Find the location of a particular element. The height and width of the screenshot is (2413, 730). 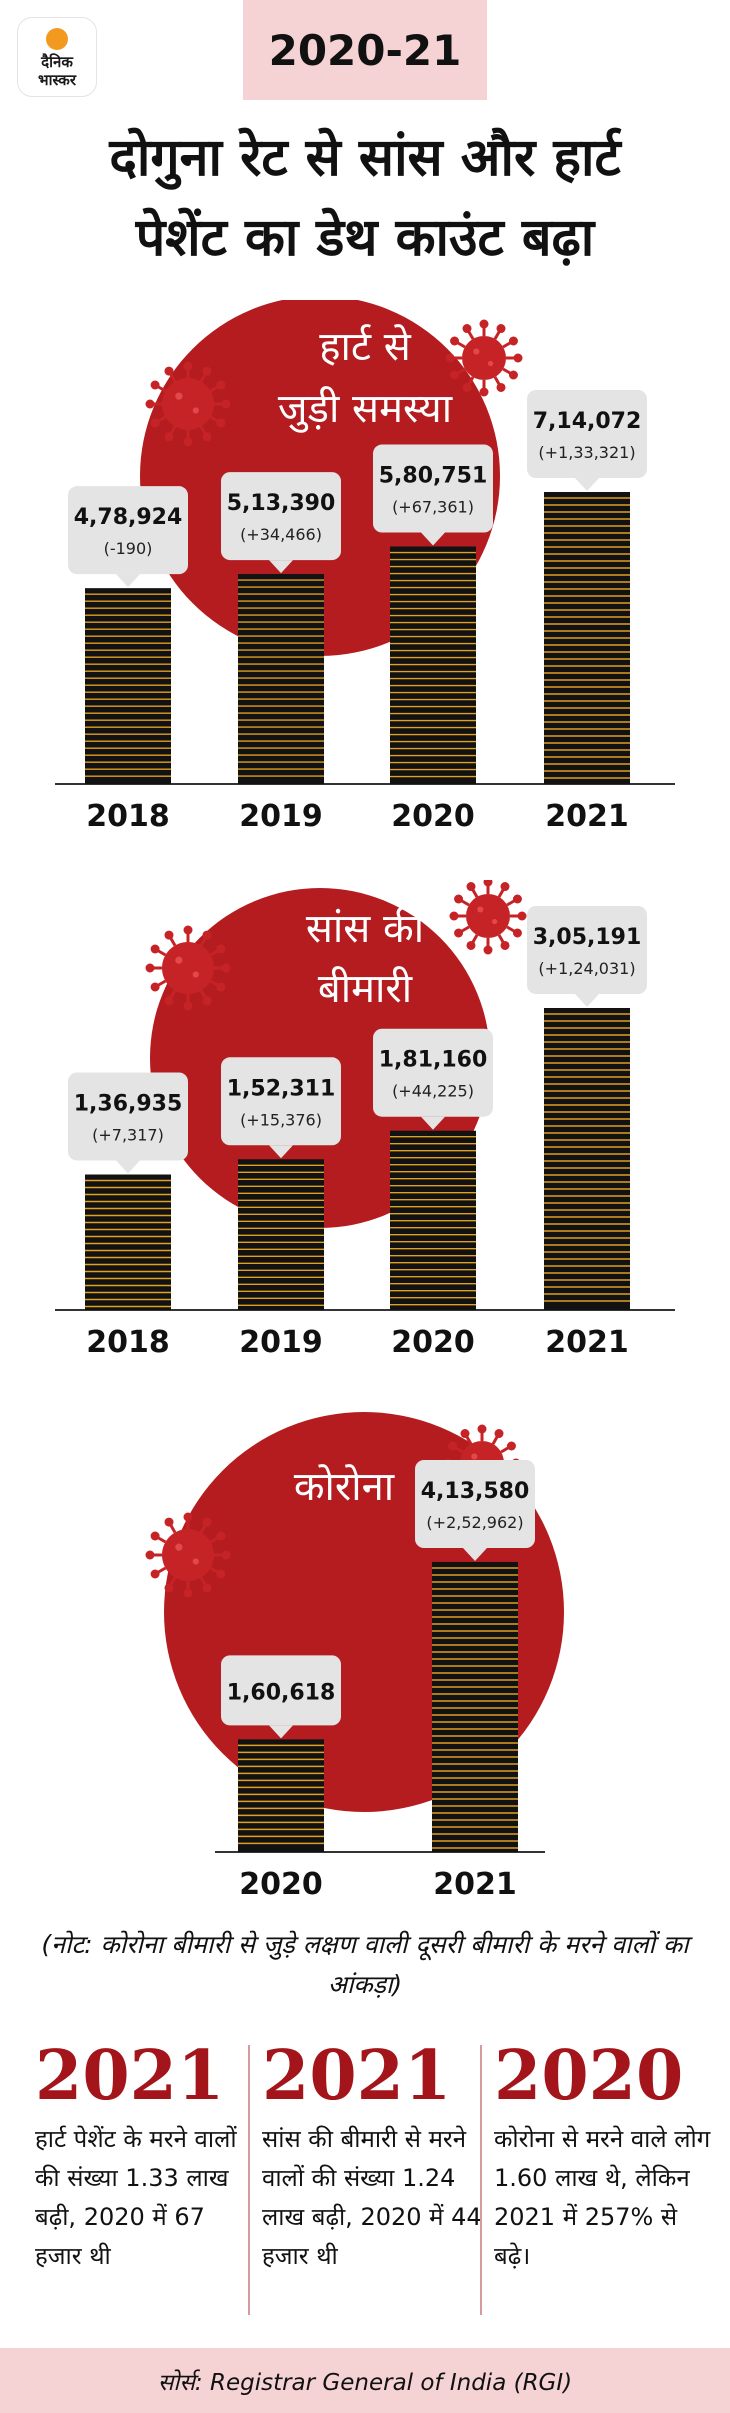

value-label: 5,13,390 is located at coordinates (281, 503).